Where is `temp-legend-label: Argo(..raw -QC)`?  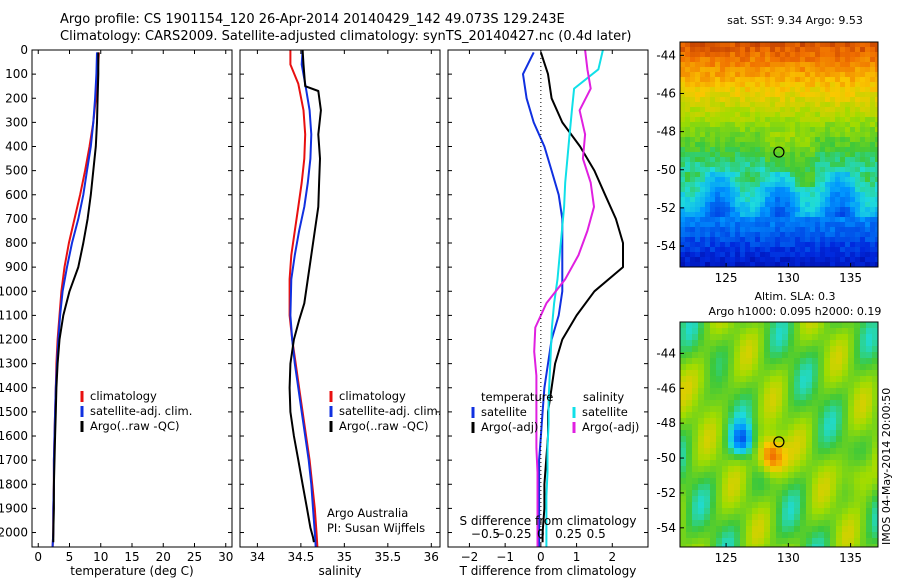
temp-legend-label: Argo(..raw -QC) is located at coordinates (135, 426).